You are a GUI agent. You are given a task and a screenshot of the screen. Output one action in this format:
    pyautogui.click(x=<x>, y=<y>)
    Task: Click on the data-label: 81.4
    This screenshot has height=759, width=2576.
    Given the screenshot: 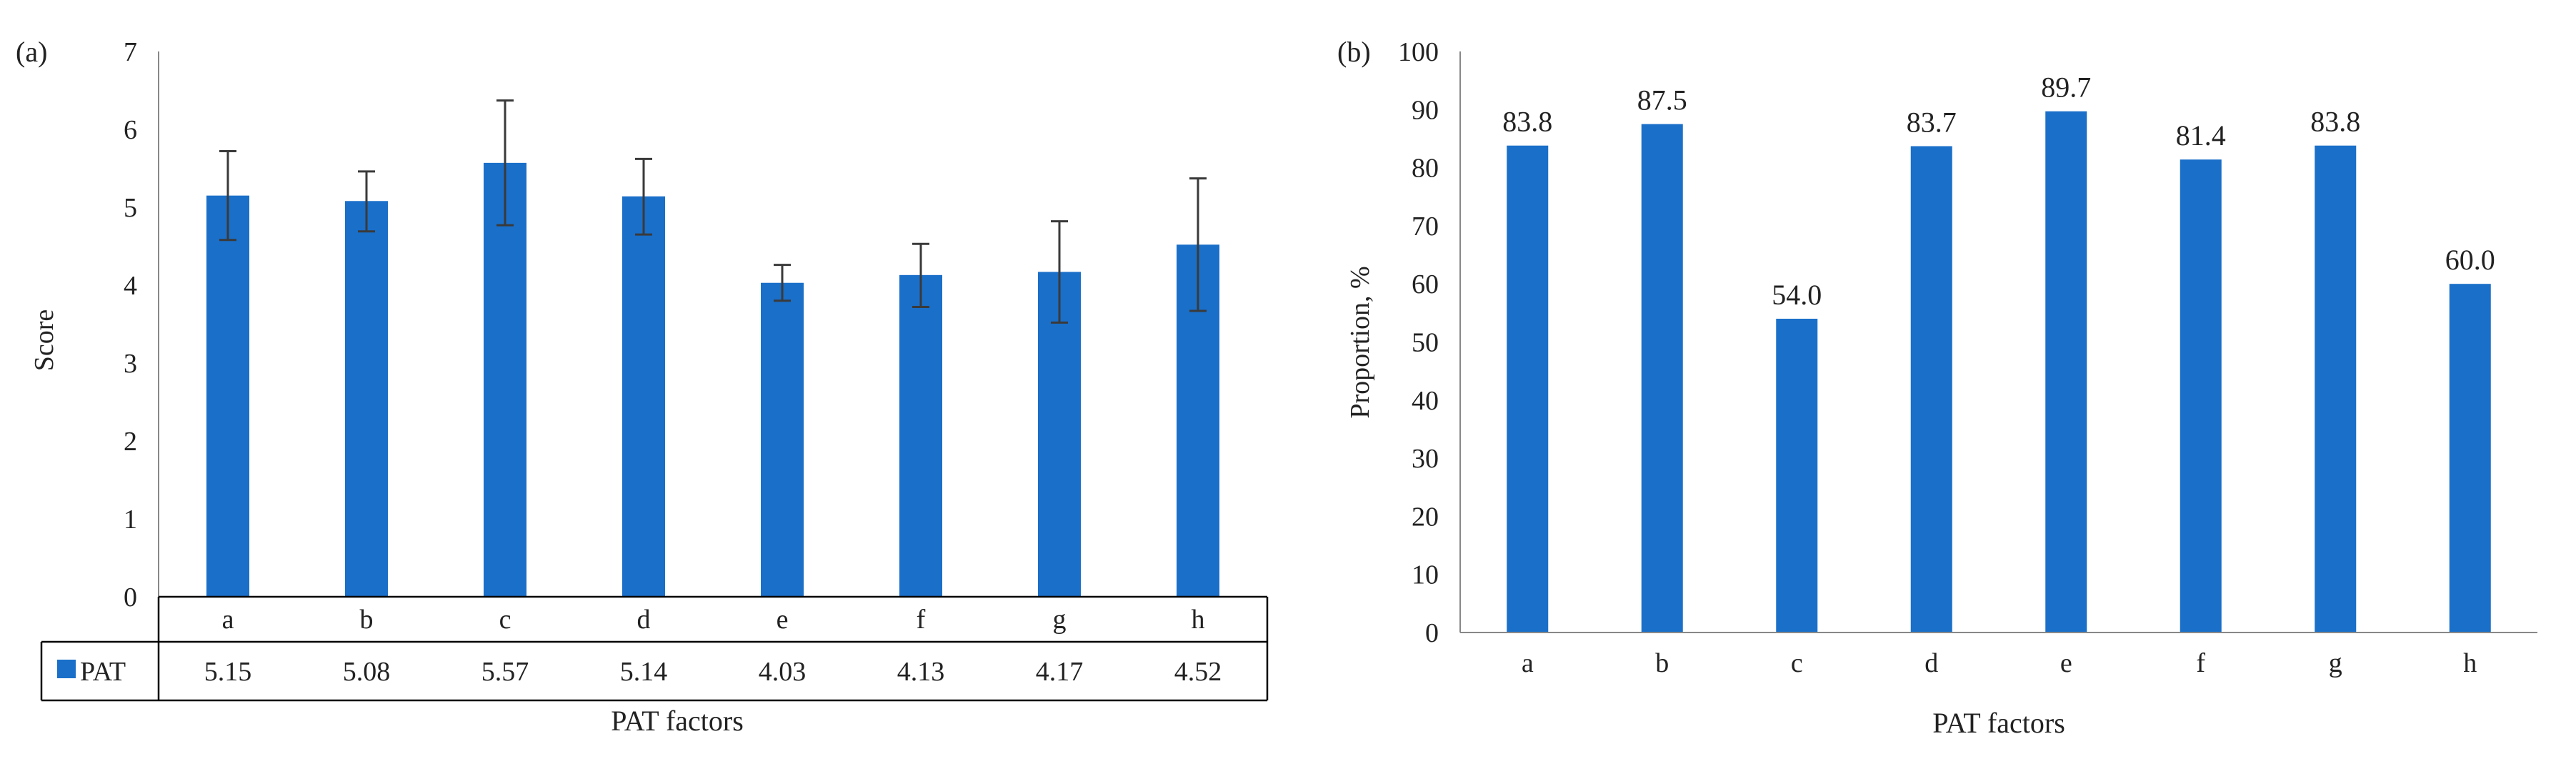 What is the action you would take?
    pyautogui.click(x=2201, y=135)
    